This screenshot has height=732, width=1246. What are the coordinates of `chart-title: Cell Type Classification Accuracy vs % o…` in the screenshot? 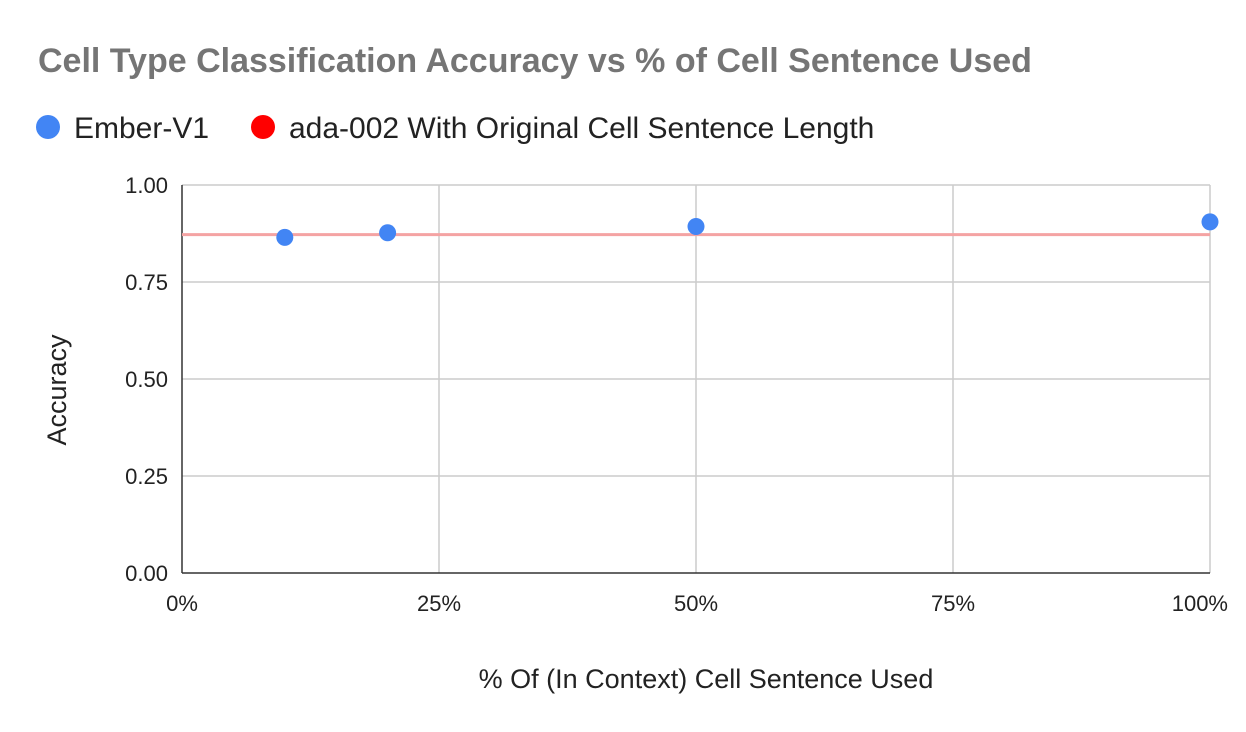 It's located at (535, 61).